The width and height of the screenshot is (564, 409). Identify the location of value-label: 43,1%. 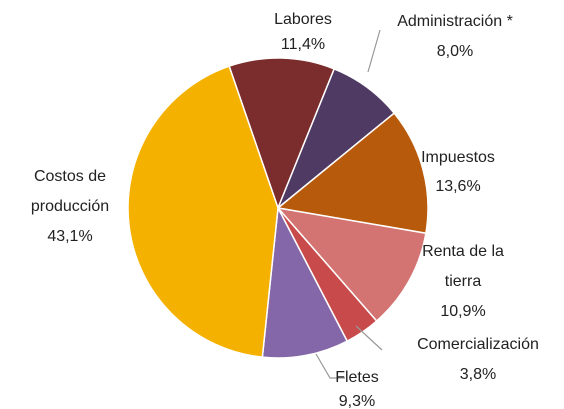
(70, 236).